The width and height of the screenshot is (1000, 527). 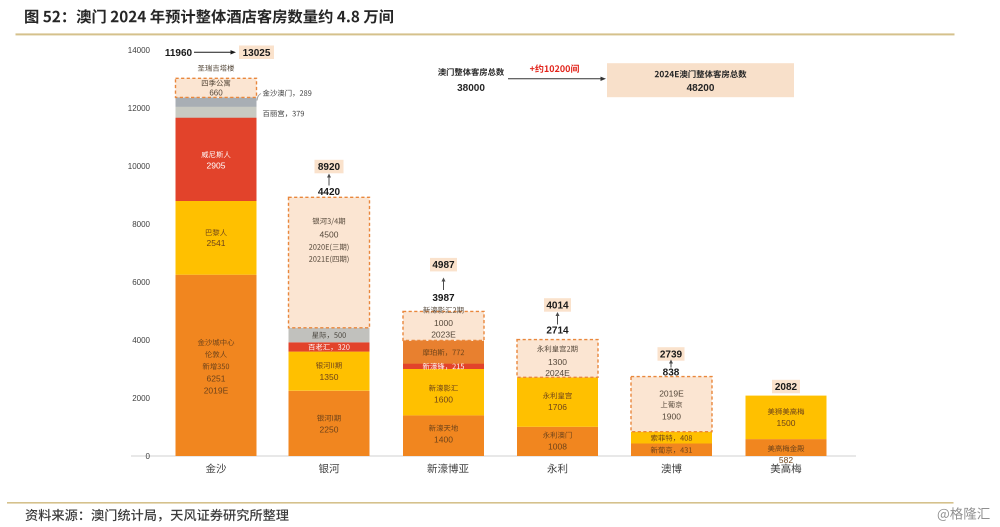 What do you see at coordinates (557, 306) in the screenshot?
I see `svg-text: 4014` at bounding box center [557, 306].